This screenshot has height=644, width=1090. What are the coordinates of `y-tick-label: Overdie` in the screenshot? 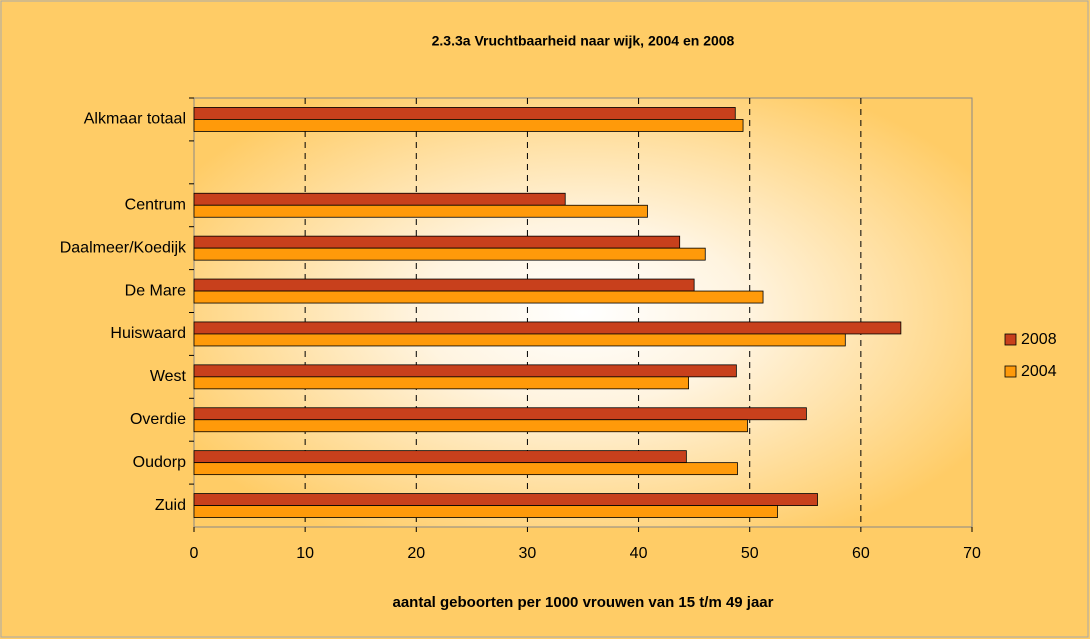 It's located at (158, 419).